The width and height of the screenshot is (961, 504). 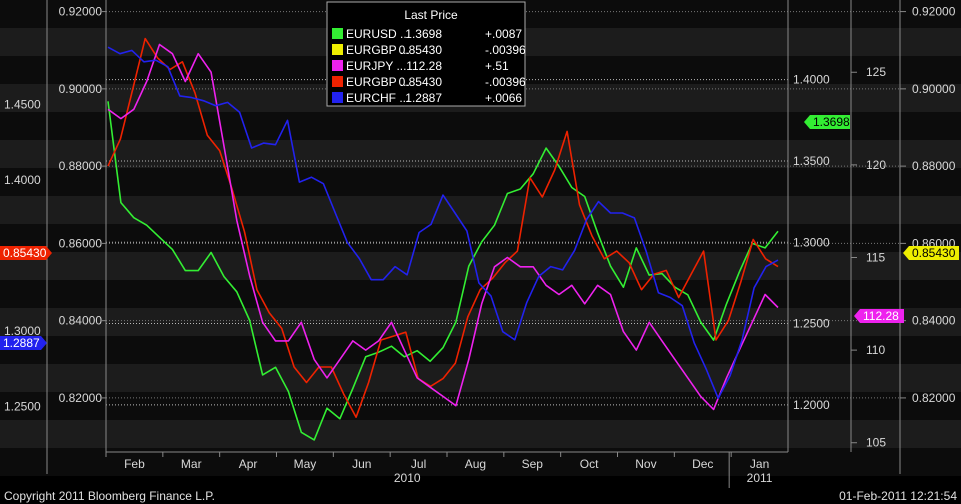 I want to click on month-label: Feb, so click(x=134, y=464).